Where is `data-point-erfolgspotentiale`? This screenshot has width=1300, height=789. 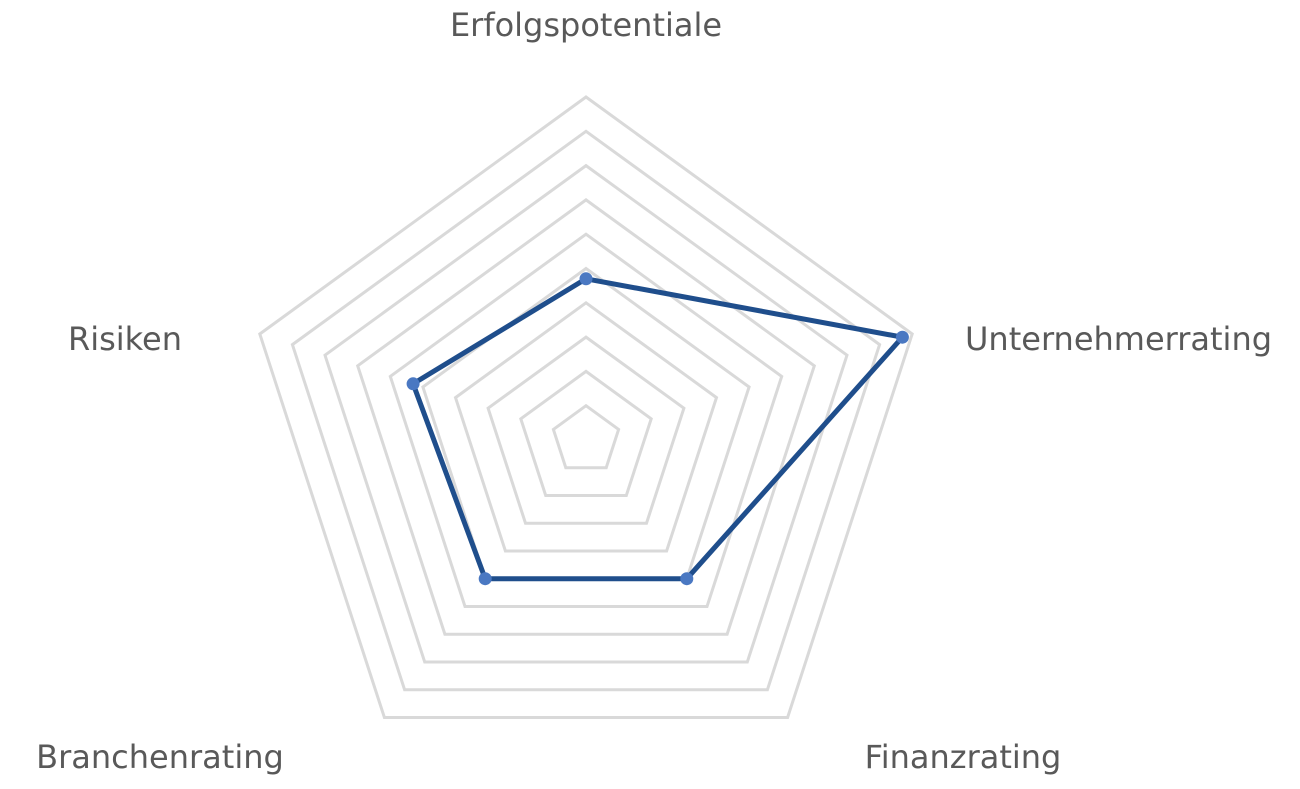
data-point-erfolgspotentiale is located at coordinates (586, 279).